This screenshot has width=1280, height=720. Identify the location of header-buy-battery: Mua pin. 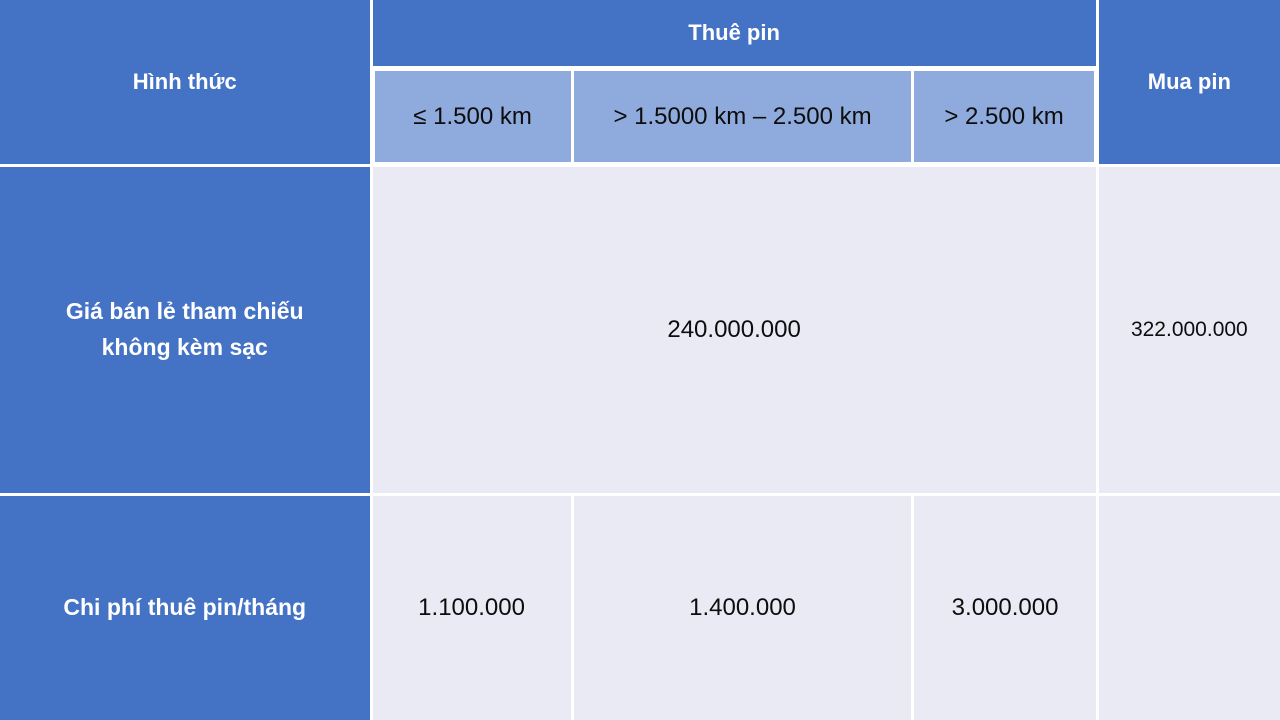
(1189, 82).